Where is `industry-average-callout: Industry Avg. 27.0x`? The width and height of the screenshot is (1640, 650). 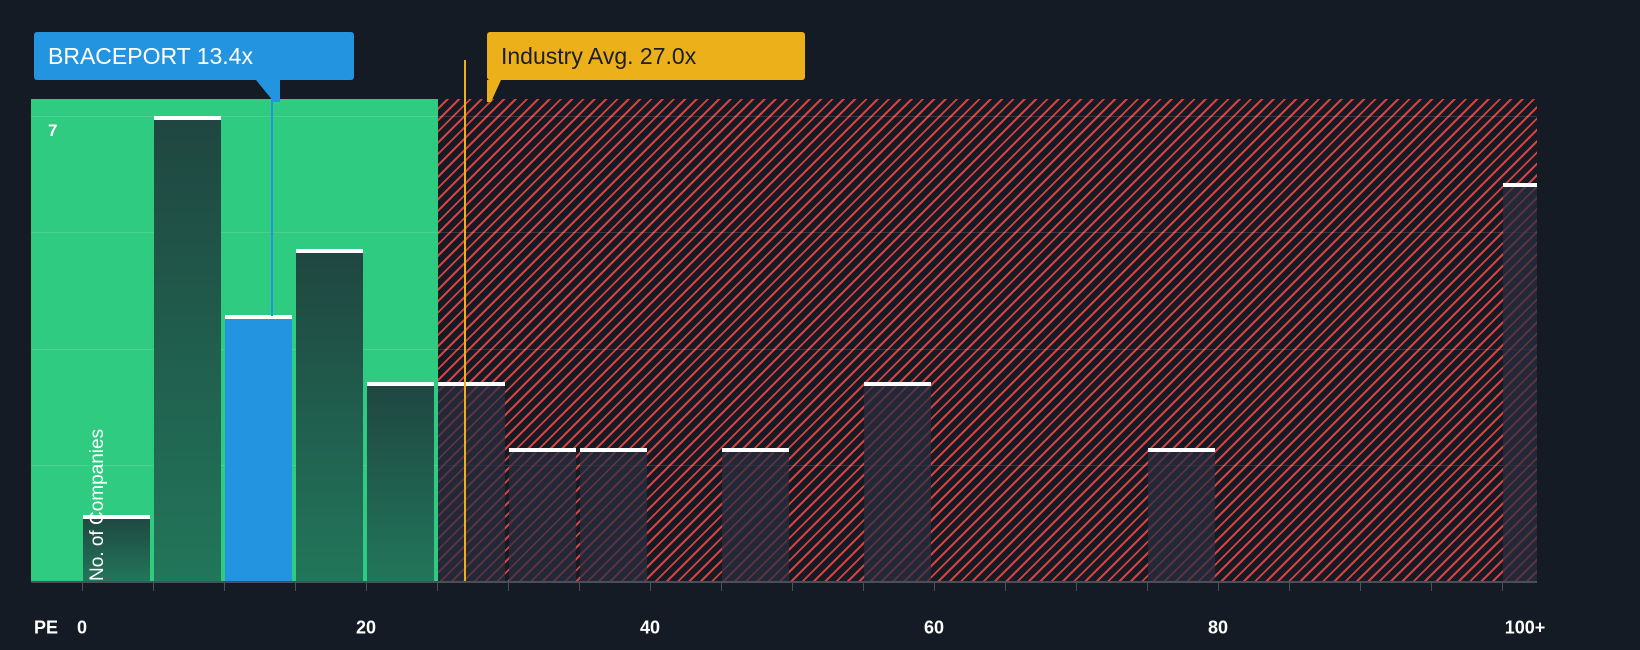 industry-average-callout: Industry Avg. 27.0x is located at coordinates (646, 56).